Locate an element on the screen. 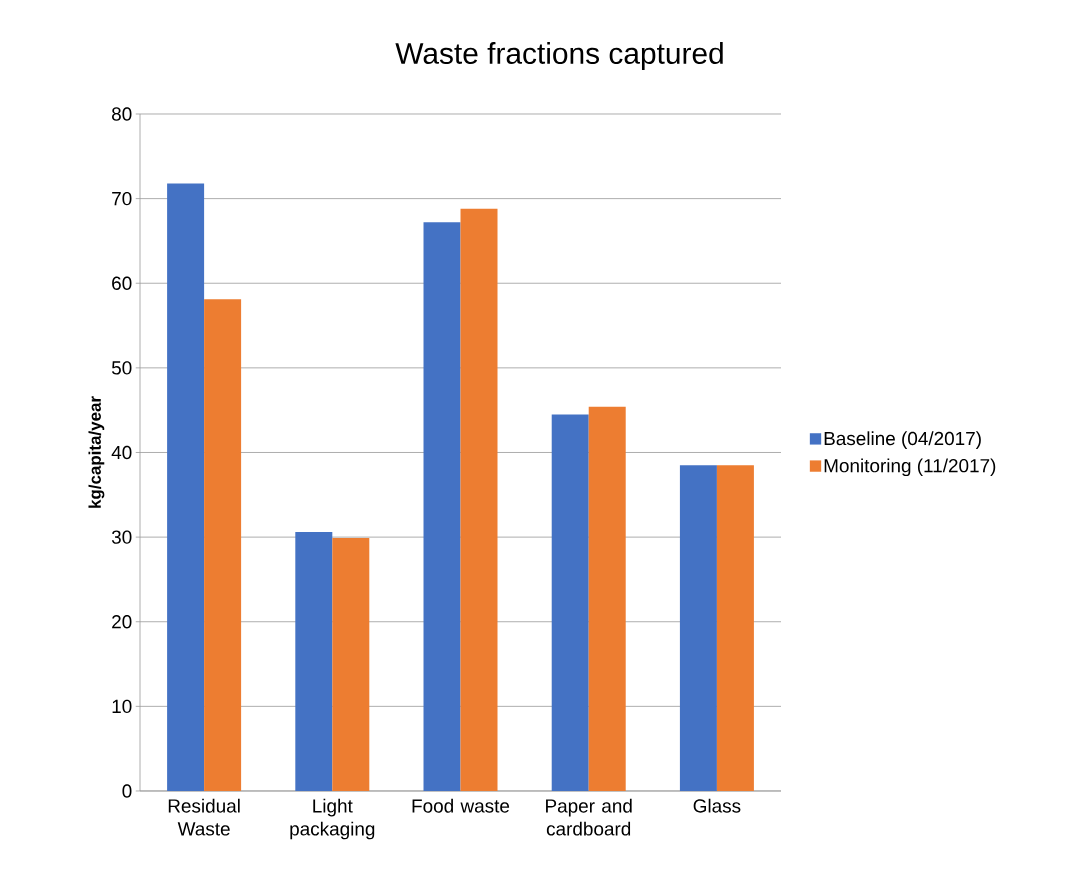  x-tick-label: Paper and cardboard is located at coordinates (589, 817).